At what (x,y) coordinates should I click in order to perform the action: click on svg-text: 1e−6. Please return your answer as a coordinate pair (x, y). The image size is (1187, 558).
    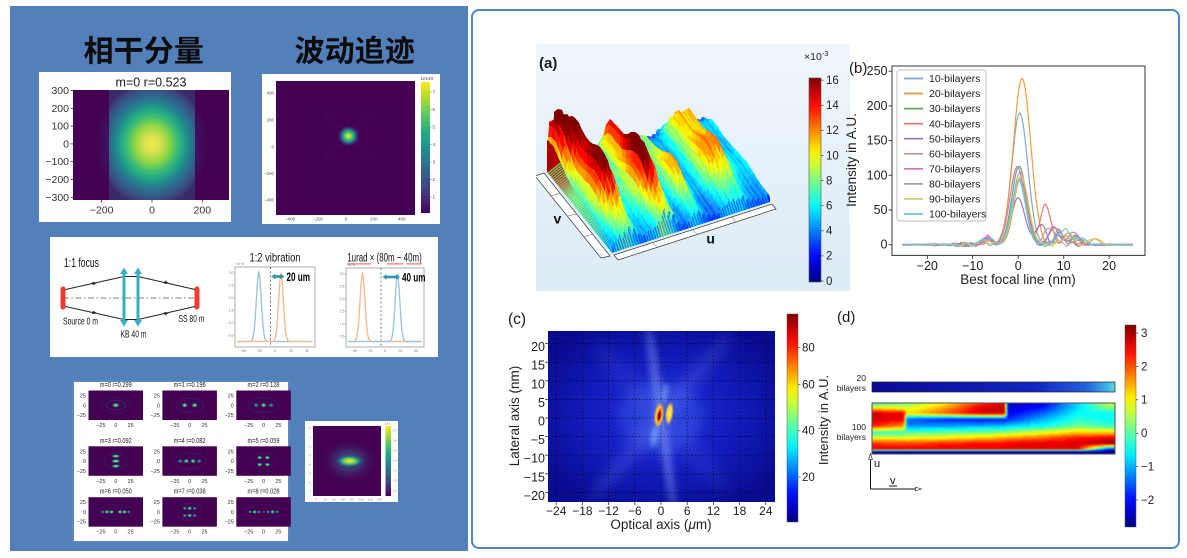
    Looking at the image, I should click on (240, 264).